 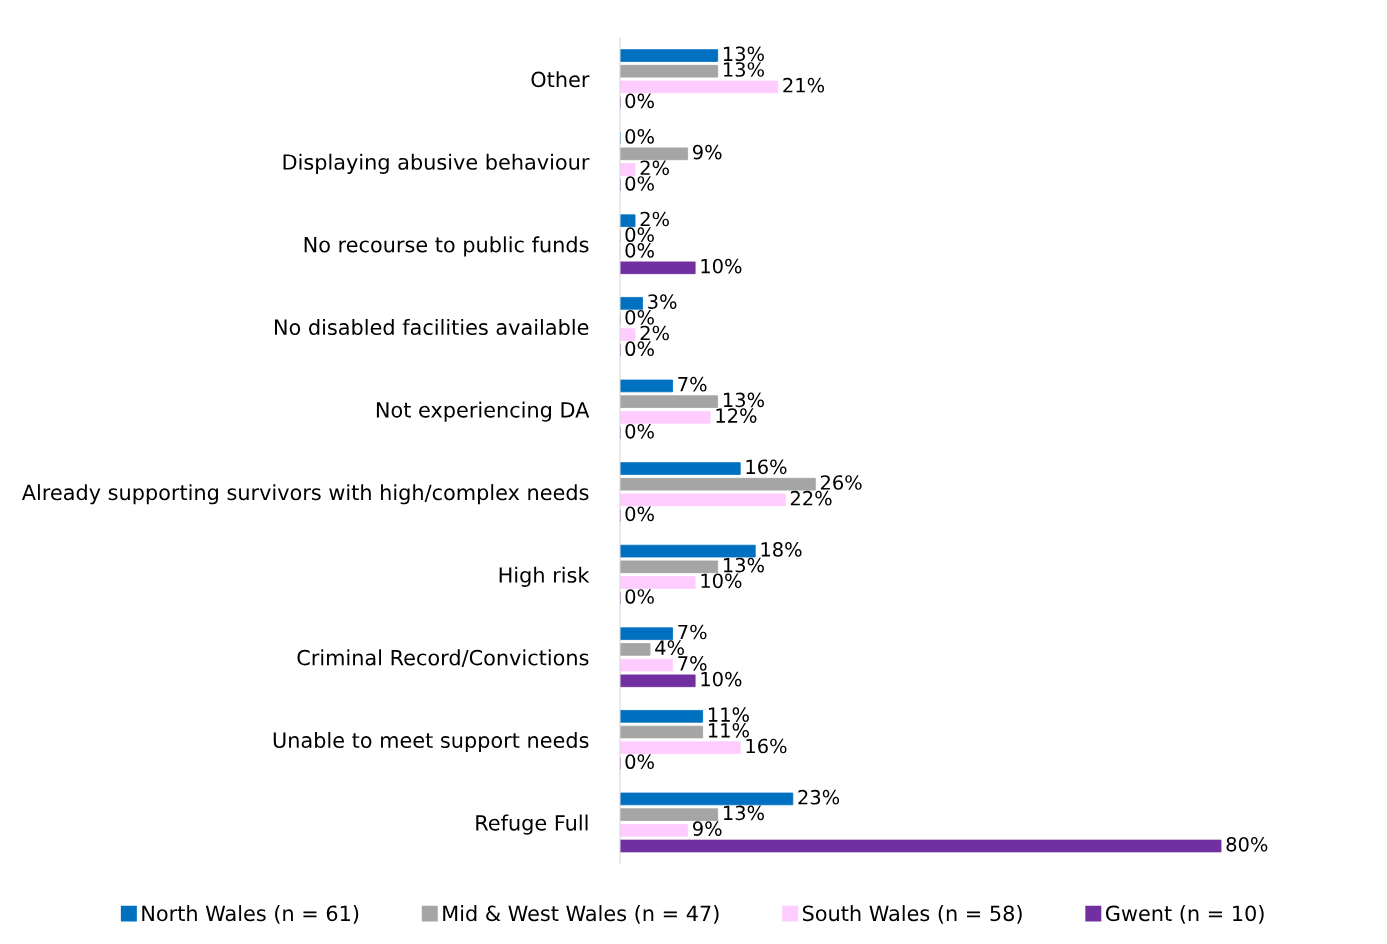 I want to click on y-tick-label: Unable to meet support needs, so click(x=431, y=742).